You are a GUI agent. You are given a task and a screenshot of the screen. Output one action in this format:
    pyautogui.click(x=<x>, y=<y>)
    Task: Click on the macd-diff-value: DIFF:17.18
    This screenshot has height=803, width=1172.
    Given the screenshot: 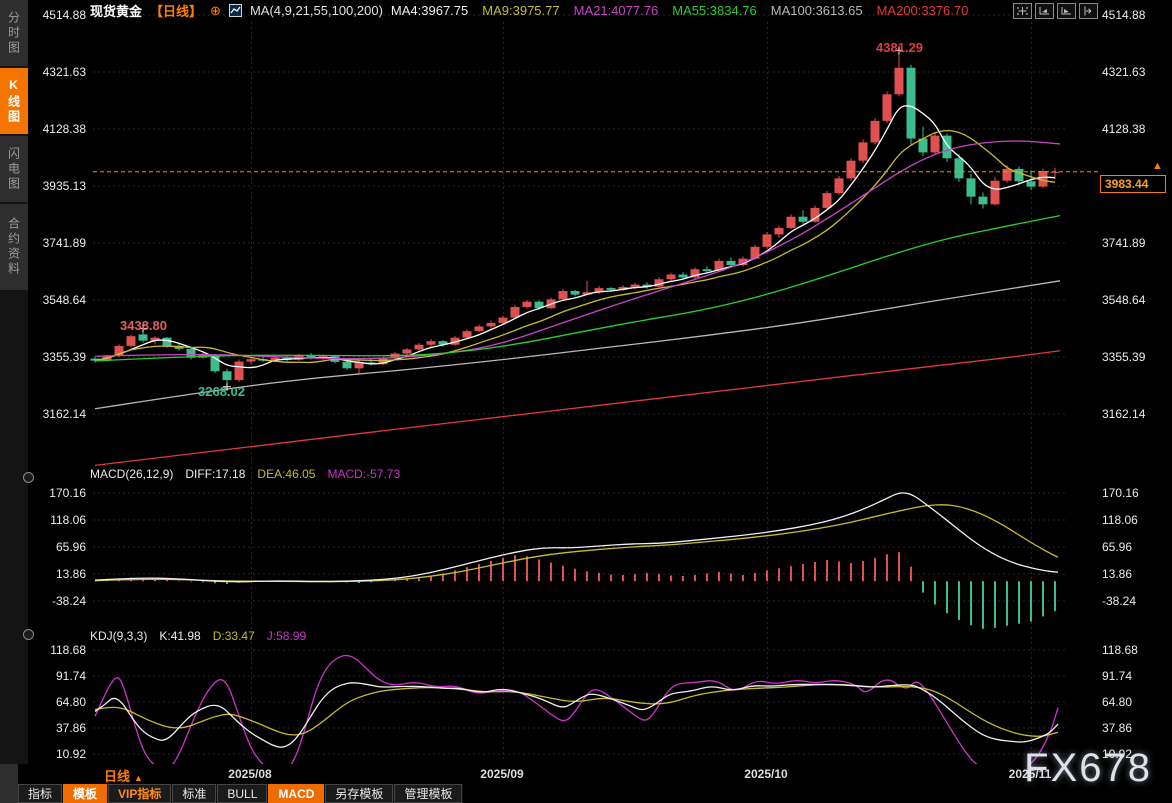 What is the action you would take?
    pyautogui.click(x=215, y=474)
    